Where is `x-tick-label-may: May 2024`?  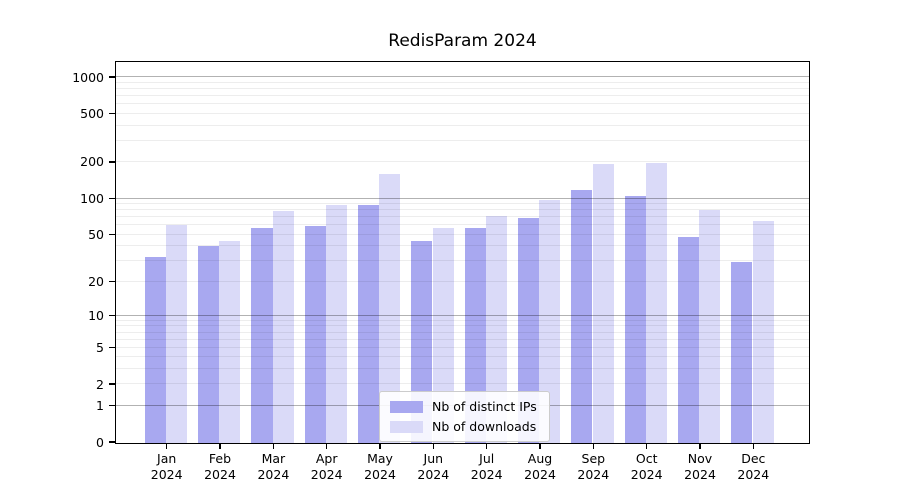
x-tick-label-may: May 2024 is located at coordinates (380, 466).